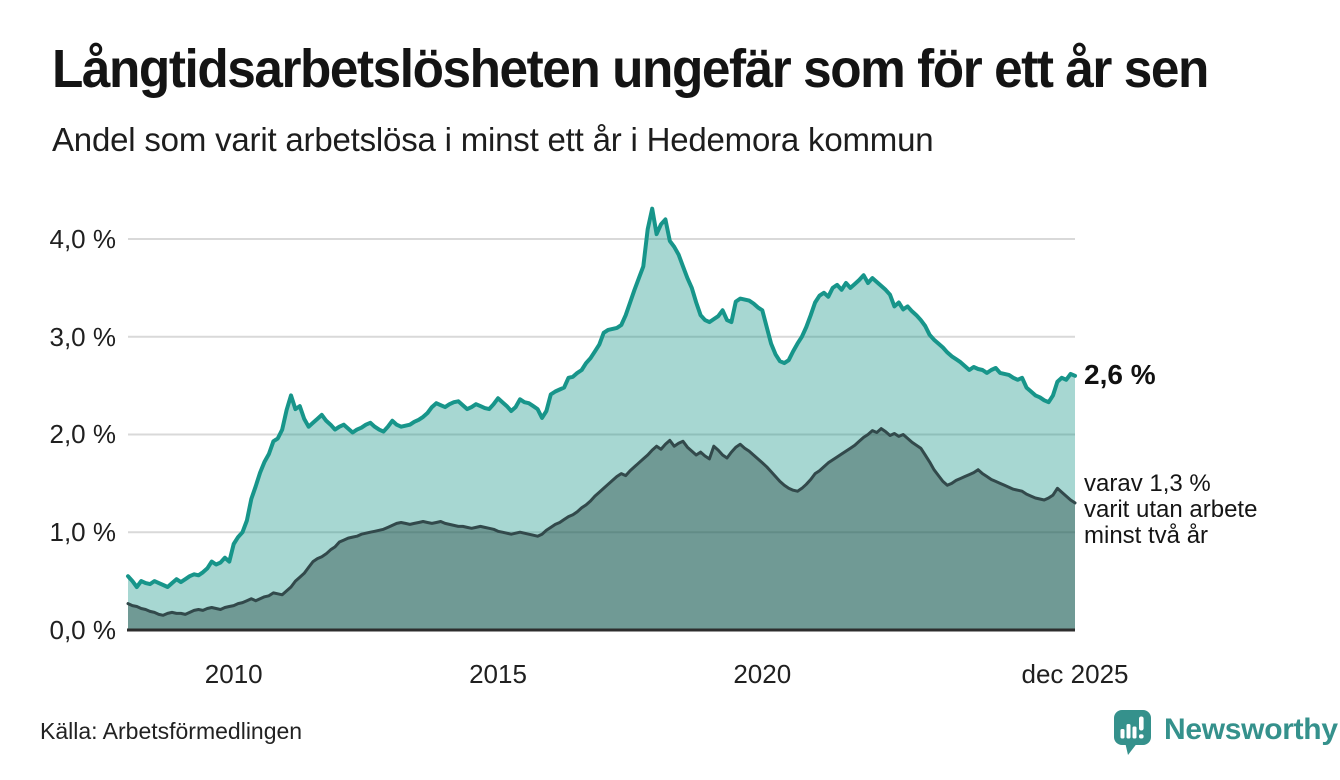 Image resolution: width=1340 pixels, height=780 pixels. I want to click on newsworthy-brand: Newsworthy, so click(1225, 732).